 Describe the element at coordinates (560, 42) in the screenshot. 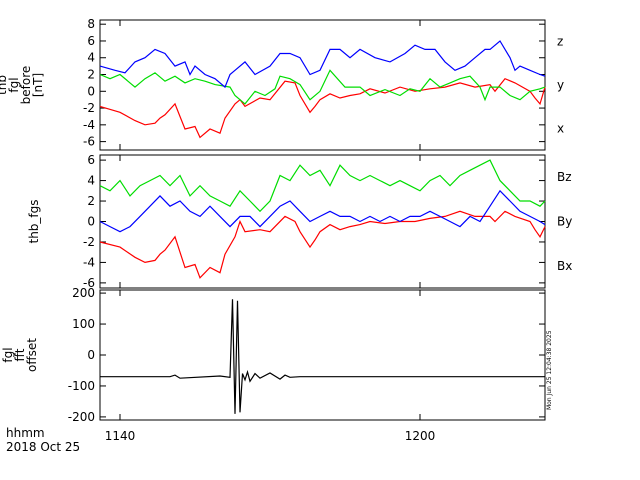

I see `legend-label-z: z` at that location.